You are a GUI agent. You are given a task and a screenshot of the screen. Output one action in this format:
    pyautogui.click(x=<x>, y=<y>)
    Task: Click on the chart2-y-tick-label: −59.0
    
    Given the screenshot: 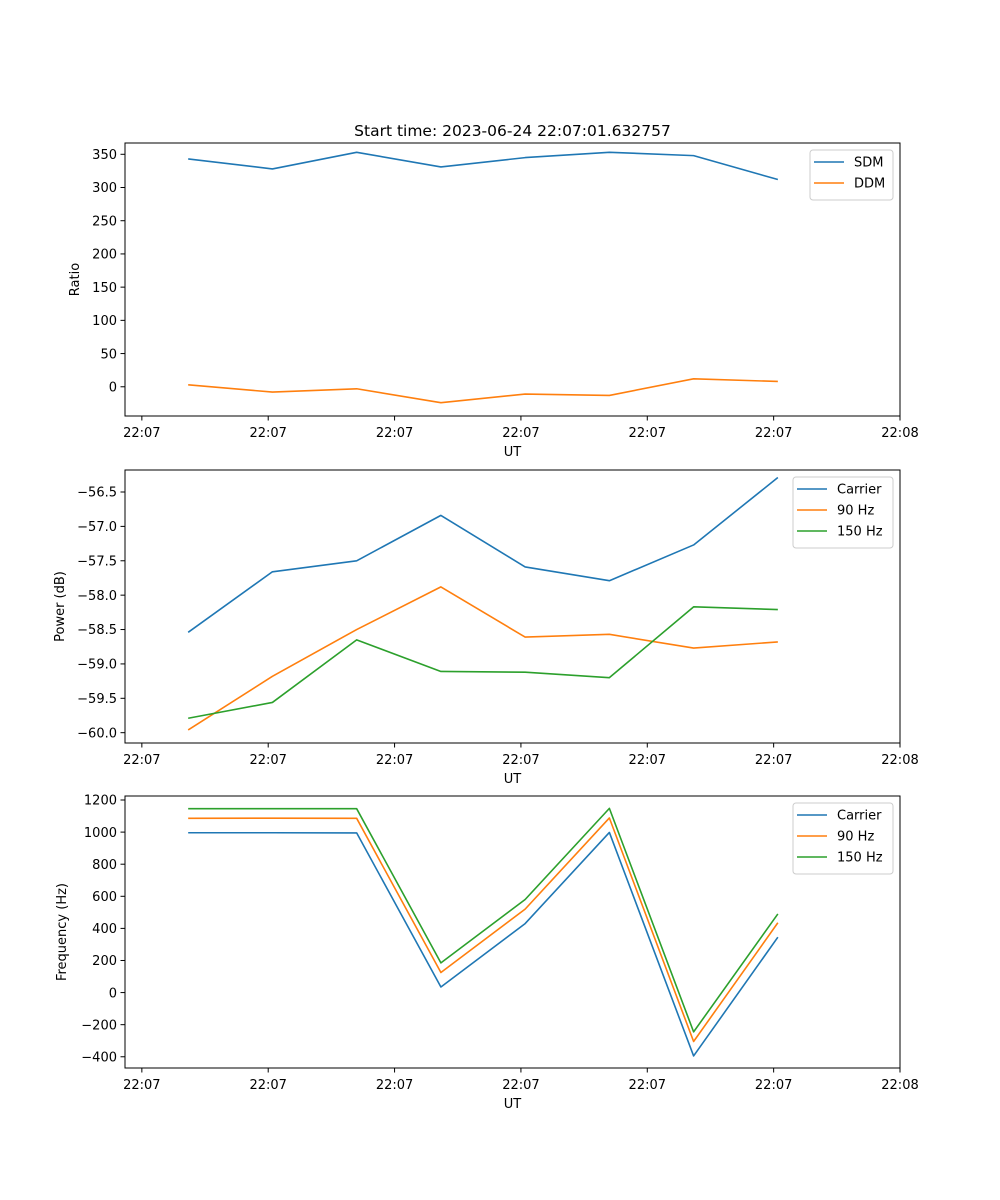 What is the action you would take?
    pyautogui.click(x=97, y=665)
    